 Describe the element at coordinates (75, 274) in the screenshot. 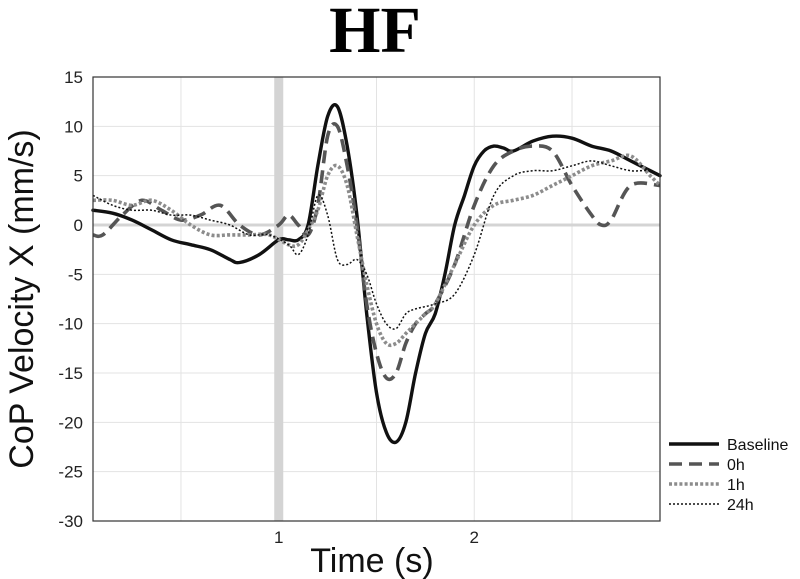

I see `y-tick-label: -5` at that location.